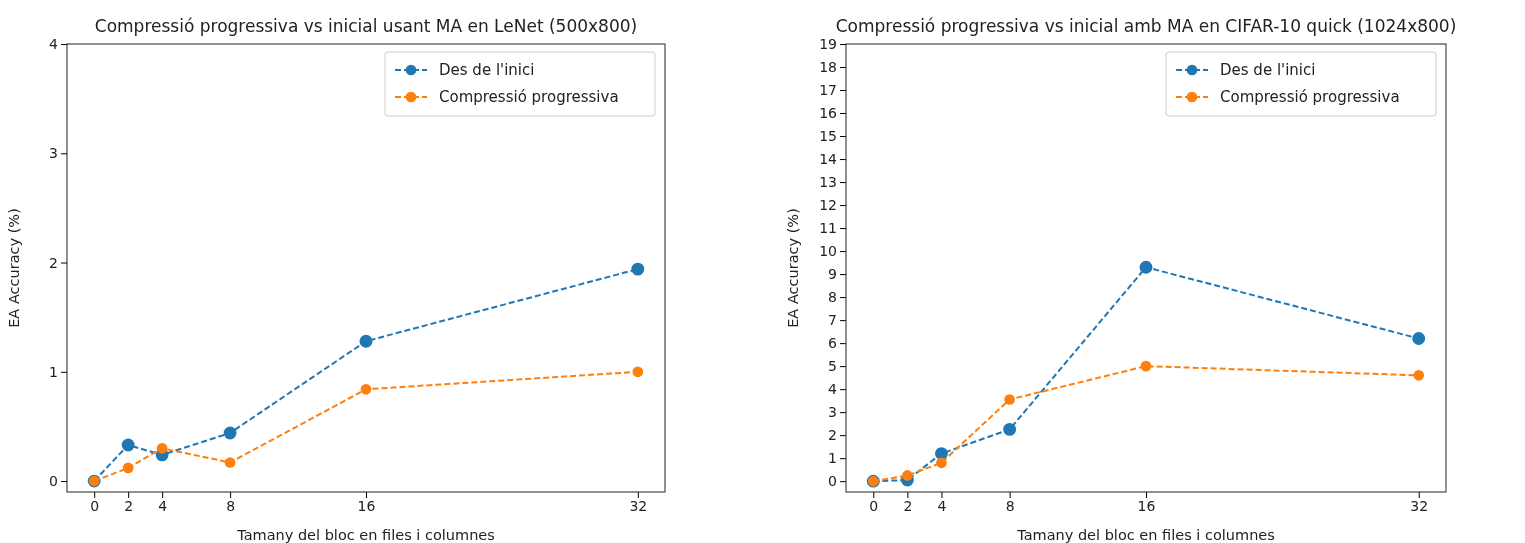 The height and width of the screenshot is (543, 1525). I want to click on y-tick-label: 13, so click(828, 182).